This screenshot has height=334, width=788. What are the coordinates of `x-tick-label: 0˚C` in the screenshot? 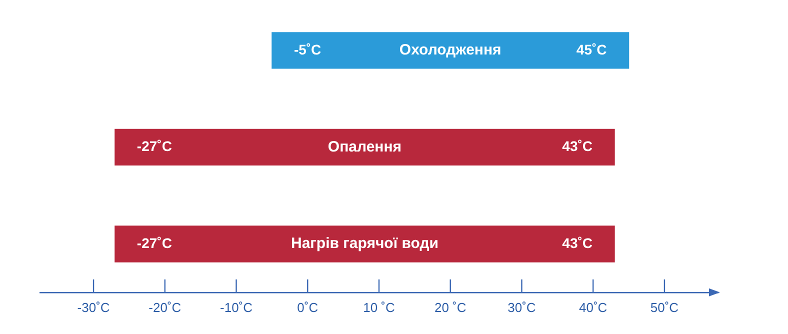 It's located at (307, 307).